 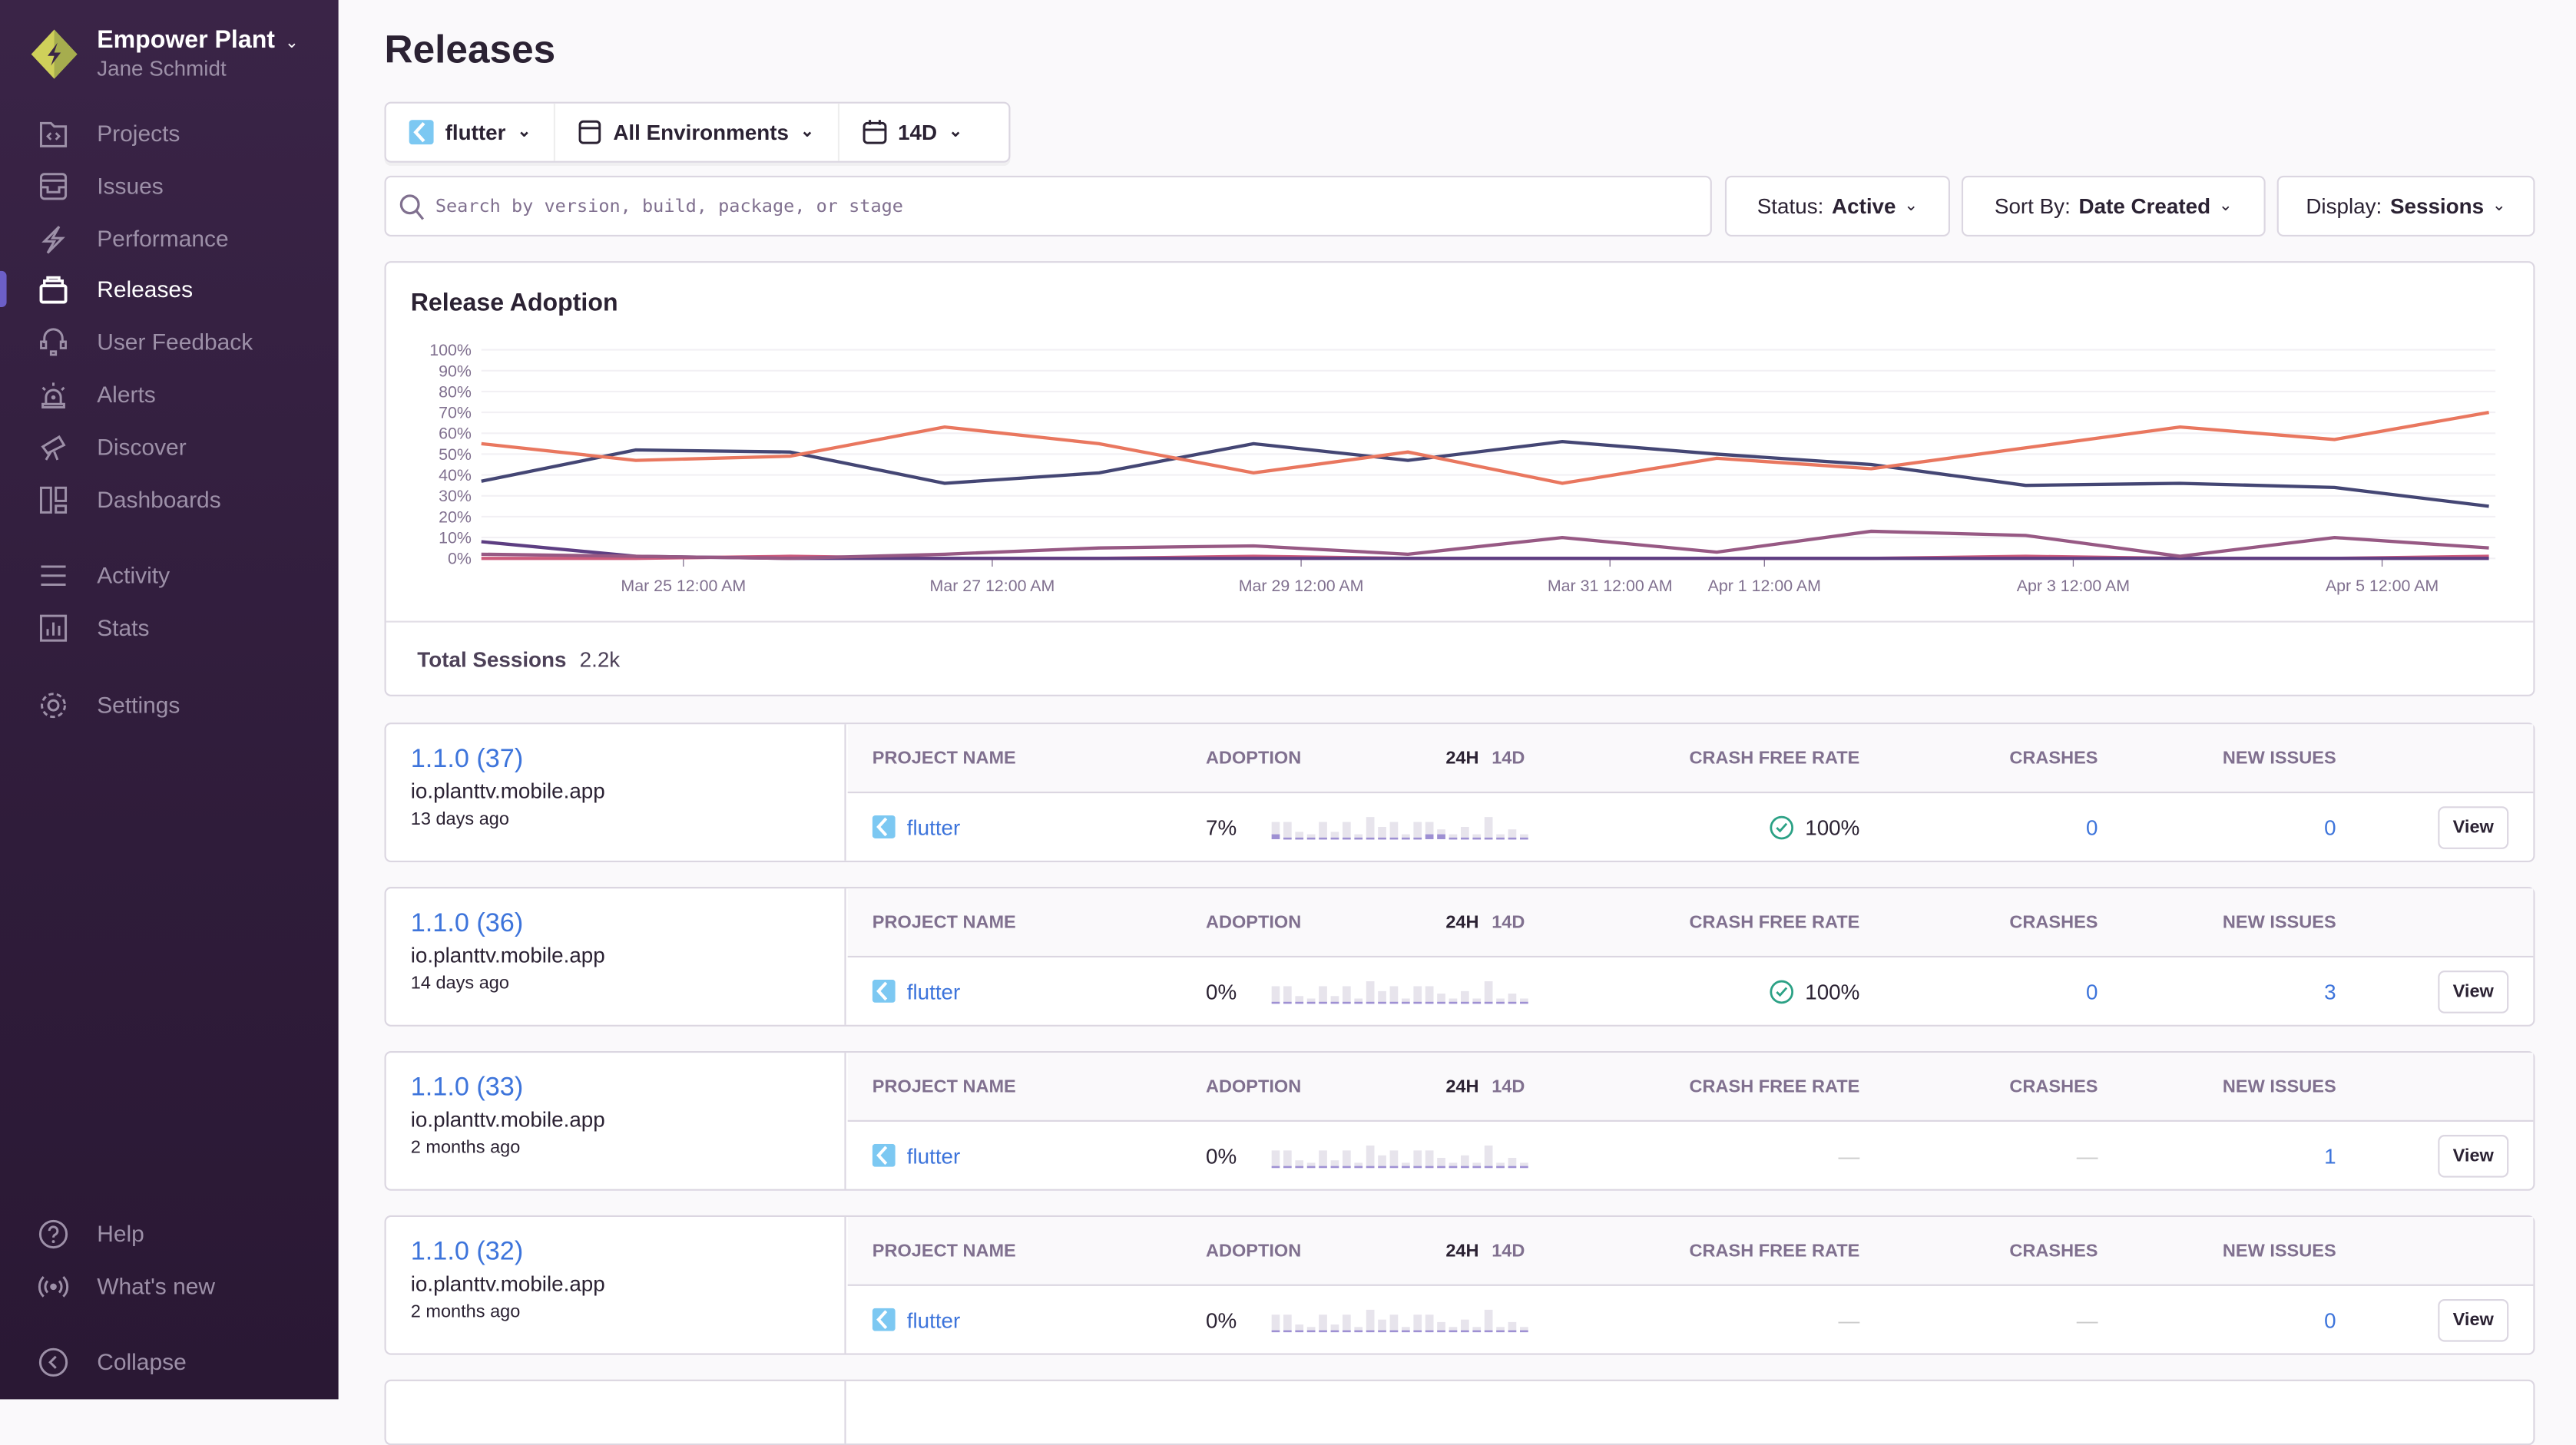 I want to click on total-sessions-value: 2.2k, so click(x=600, y=659).